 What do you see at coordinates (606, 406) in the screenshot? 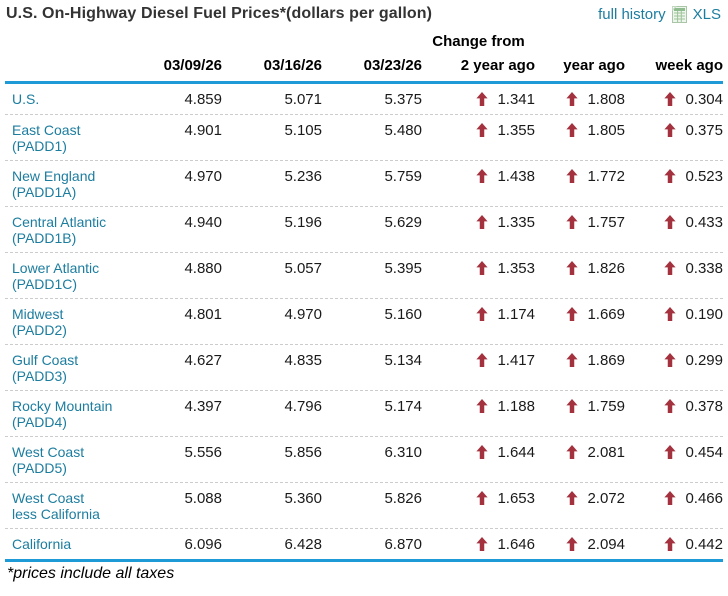
I see `change-value: 1.759` at bounding box center [606, 406].